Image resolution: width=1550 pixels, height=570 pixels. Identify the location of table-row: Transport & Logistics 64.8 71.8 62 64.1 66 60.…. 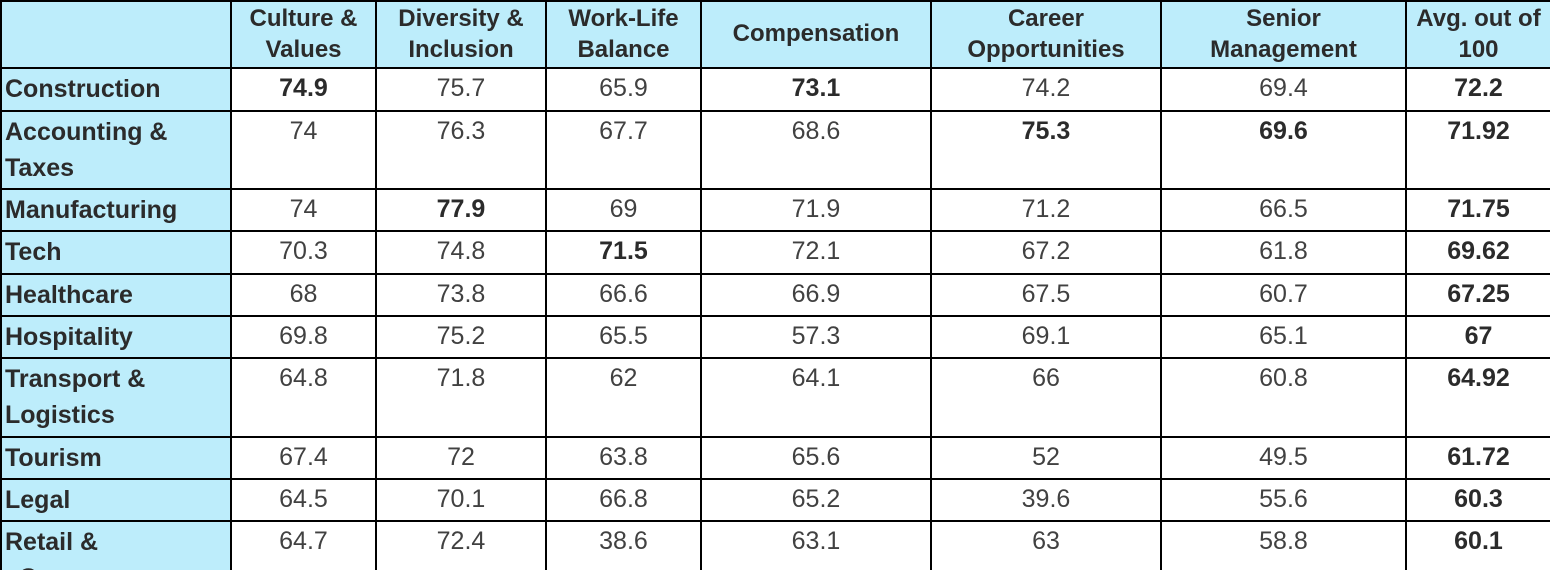
(775, 397).